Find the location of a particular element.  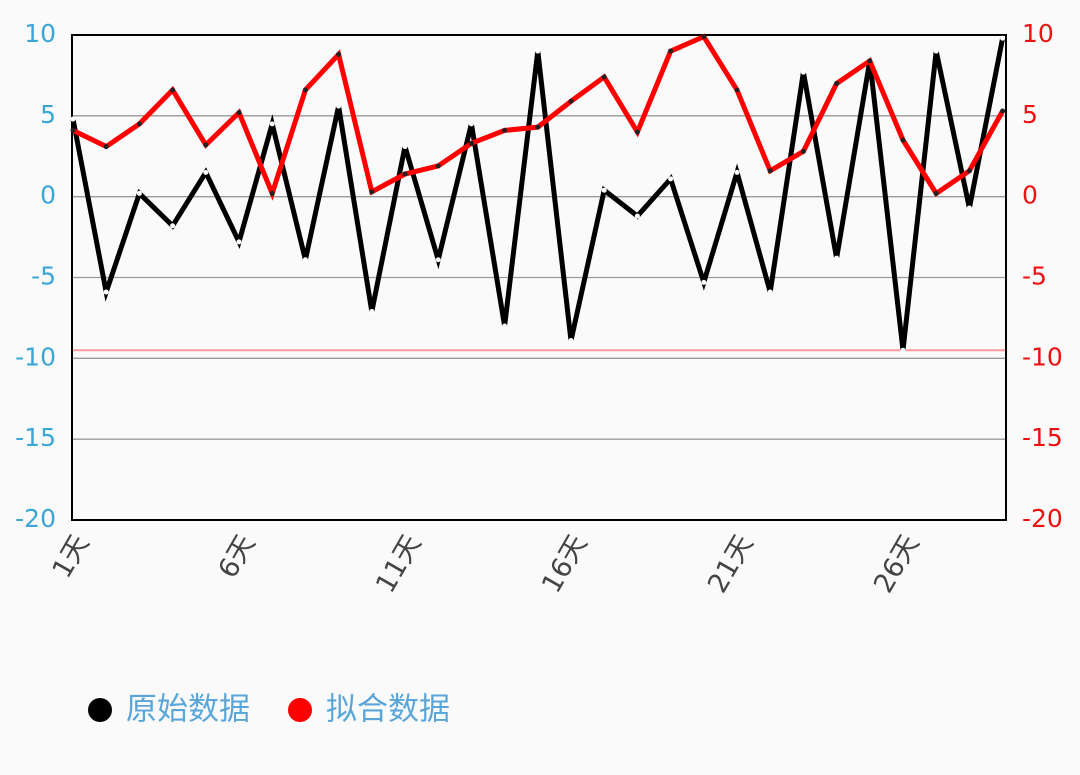

y2-tick-label: -5 is located at coordinates (1034, 276).